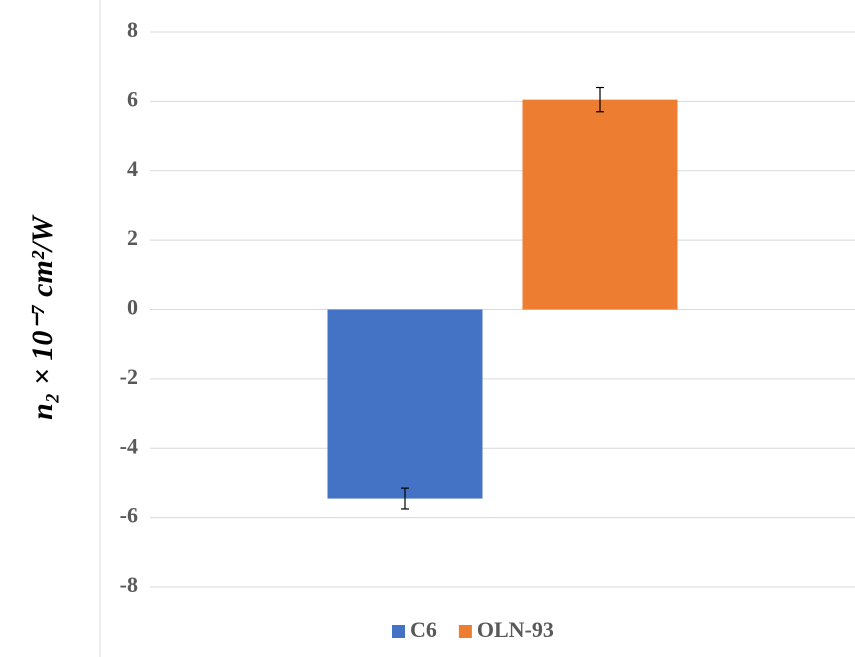 The width and height of the screenshot is (855, 657). What do you see at coordinates (129, 445) in the screenshot?
I see `y-tick-label: -4` at bounding box center [129, 445].